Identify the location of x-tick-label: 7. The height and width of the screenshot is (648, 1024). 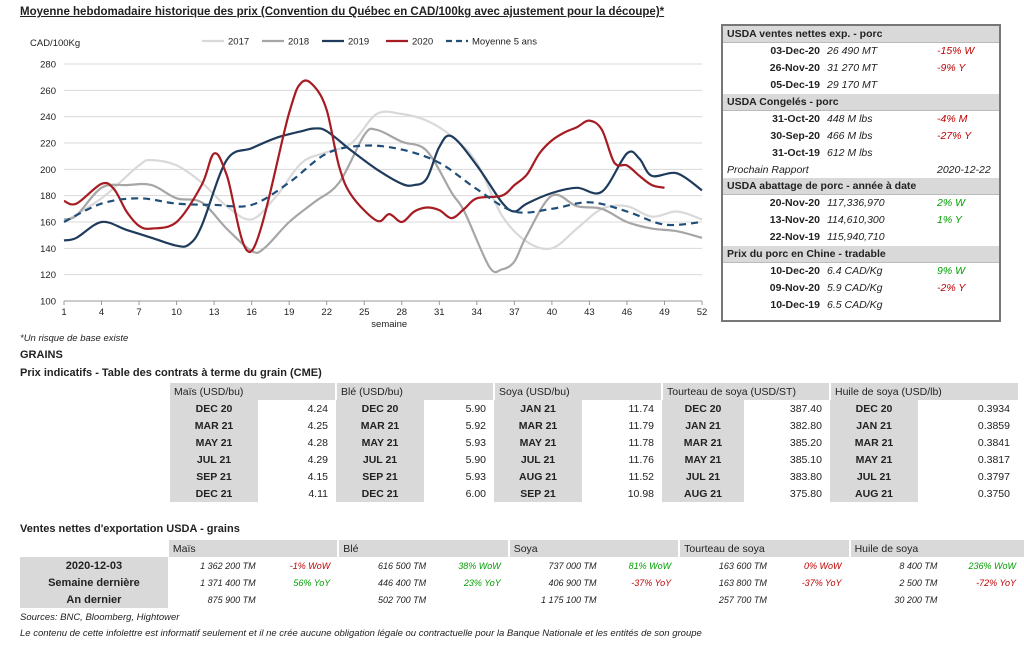
(138, 312).